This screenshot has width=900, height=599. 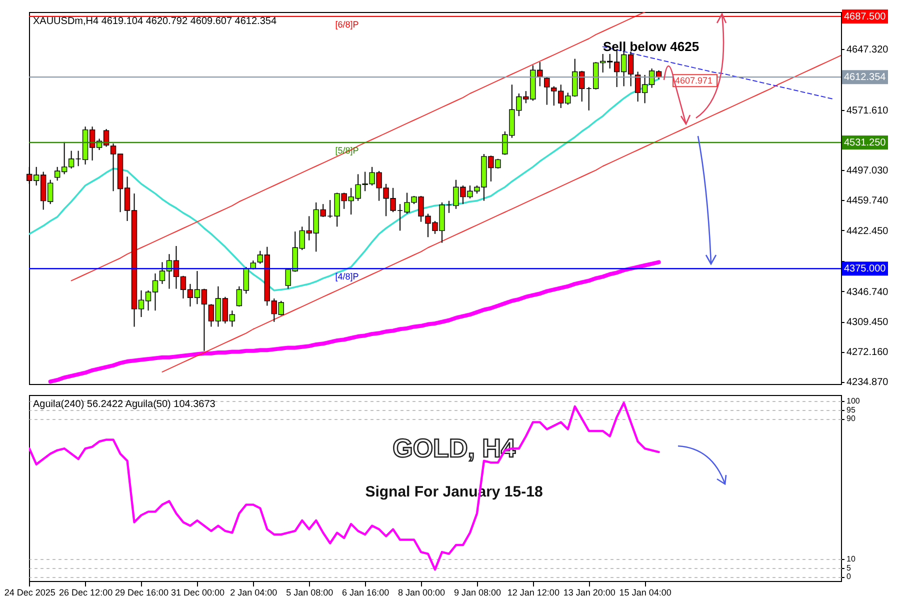 I want to click on y-tick-label: 4422.450, so click(x=867, y=231).